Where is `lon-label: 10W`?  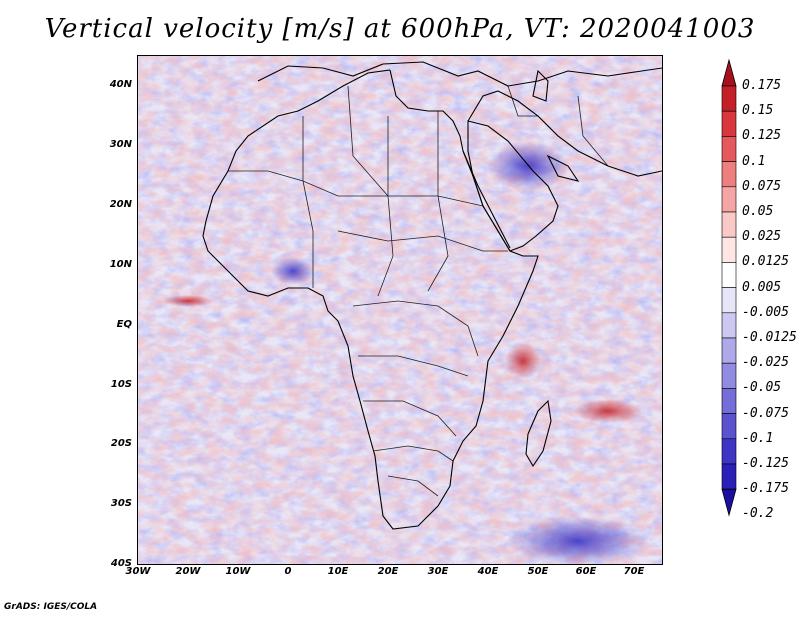 lon-label: 10W is located at coordinates (238, 571).